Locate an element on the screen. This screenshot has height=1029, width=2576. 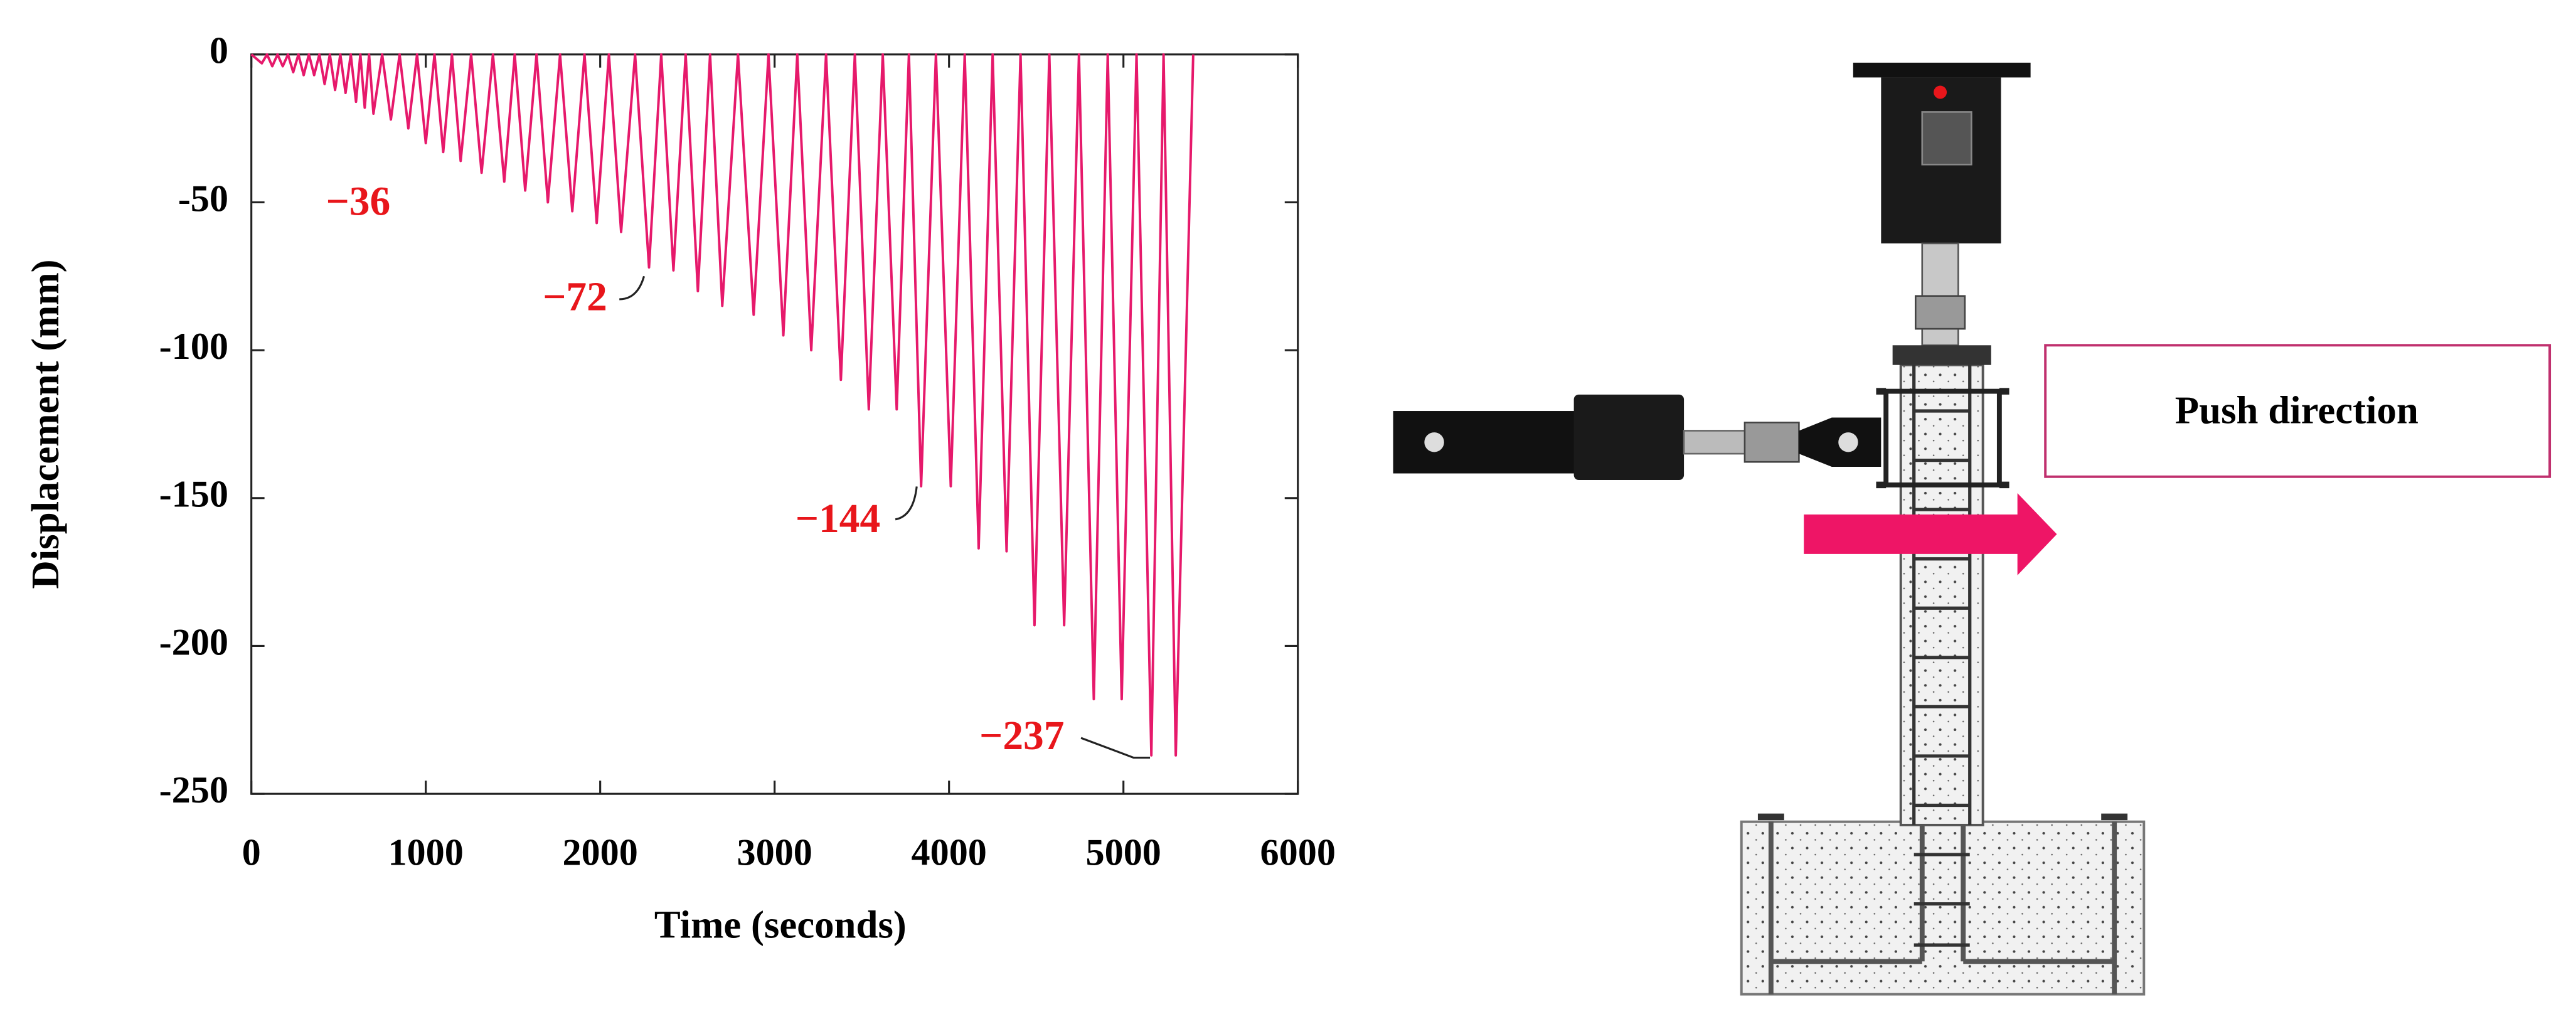
annotation: −237 is located at coordinates (1022, 736).